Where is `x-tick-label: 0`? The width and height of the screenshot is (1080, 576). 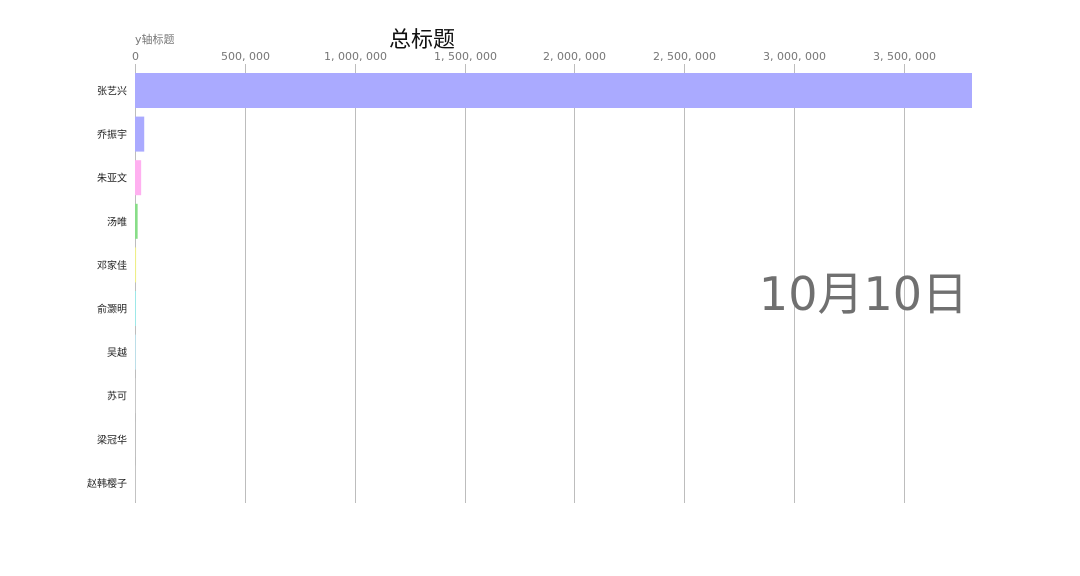 x-tick-label: 0 is located at coordinates (135, 56).